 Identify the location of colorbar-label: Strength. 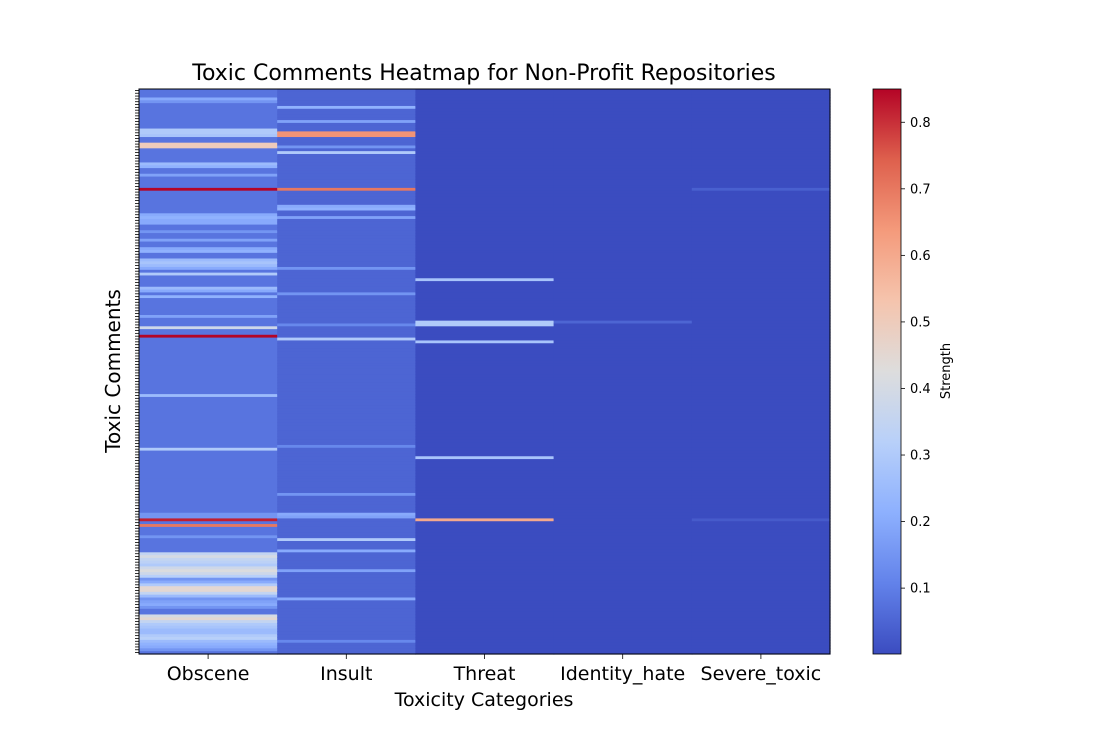
(946, 371).